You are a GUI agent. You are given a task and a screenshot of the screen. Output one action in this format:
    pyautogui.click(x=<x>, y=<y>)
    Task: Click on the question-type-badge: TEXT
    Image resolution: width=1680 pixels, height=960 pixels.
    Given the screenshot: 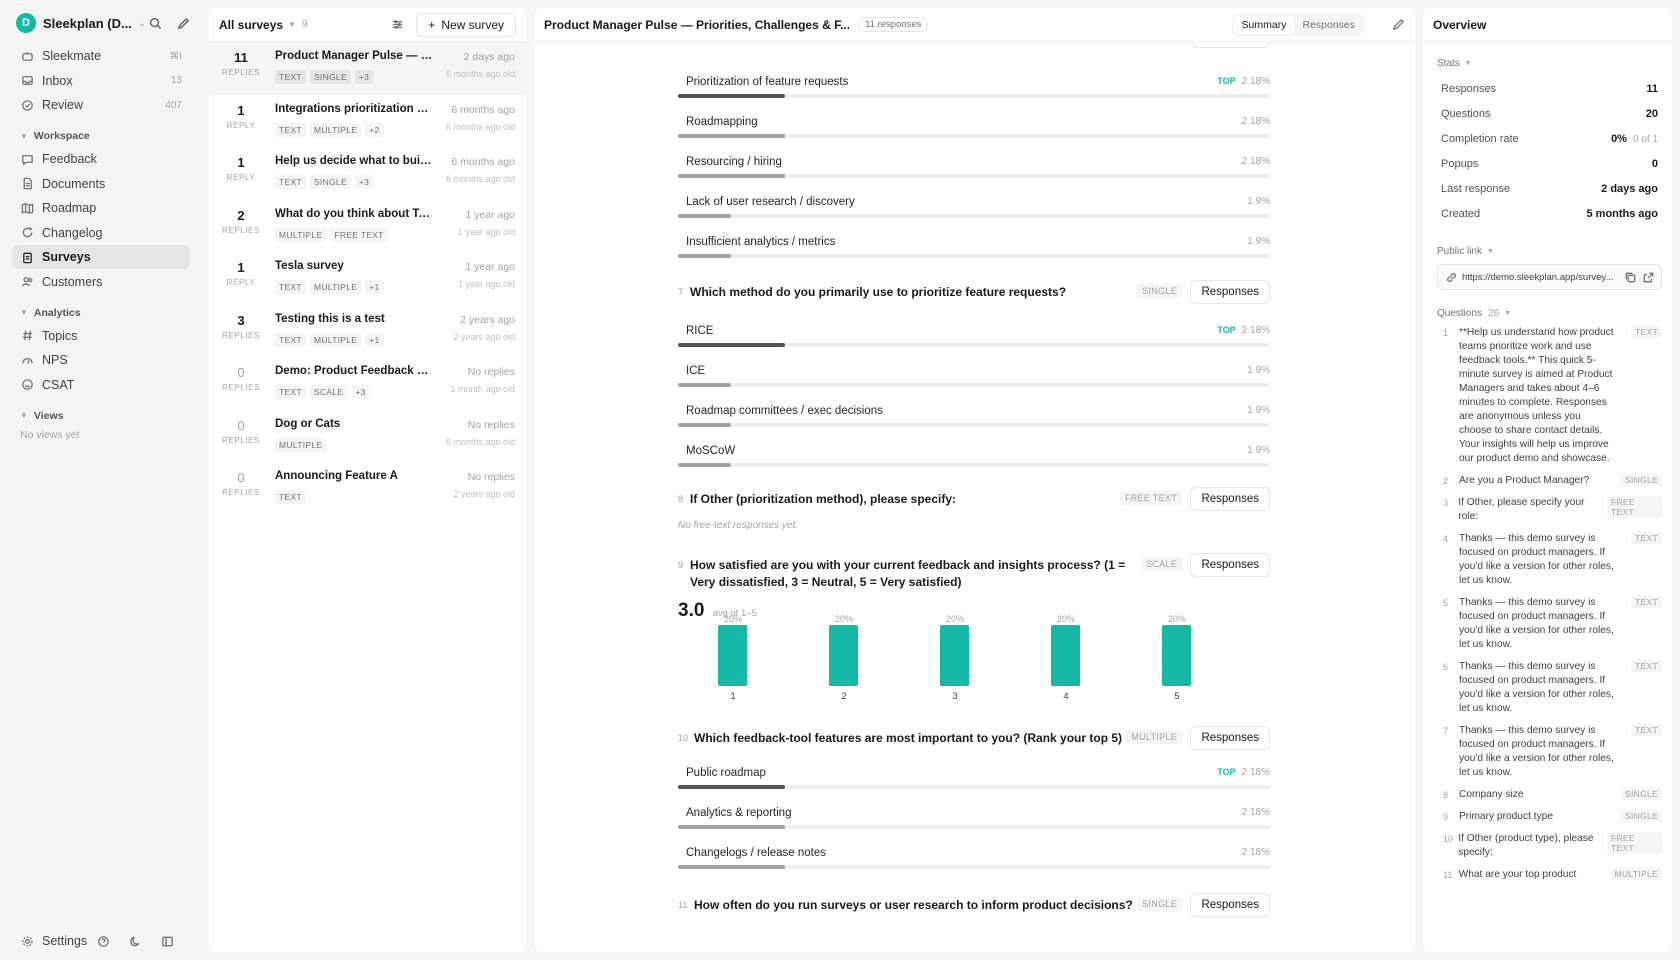 What is the action you would take?
    pyautogui.click(x=1646, y=666)
    